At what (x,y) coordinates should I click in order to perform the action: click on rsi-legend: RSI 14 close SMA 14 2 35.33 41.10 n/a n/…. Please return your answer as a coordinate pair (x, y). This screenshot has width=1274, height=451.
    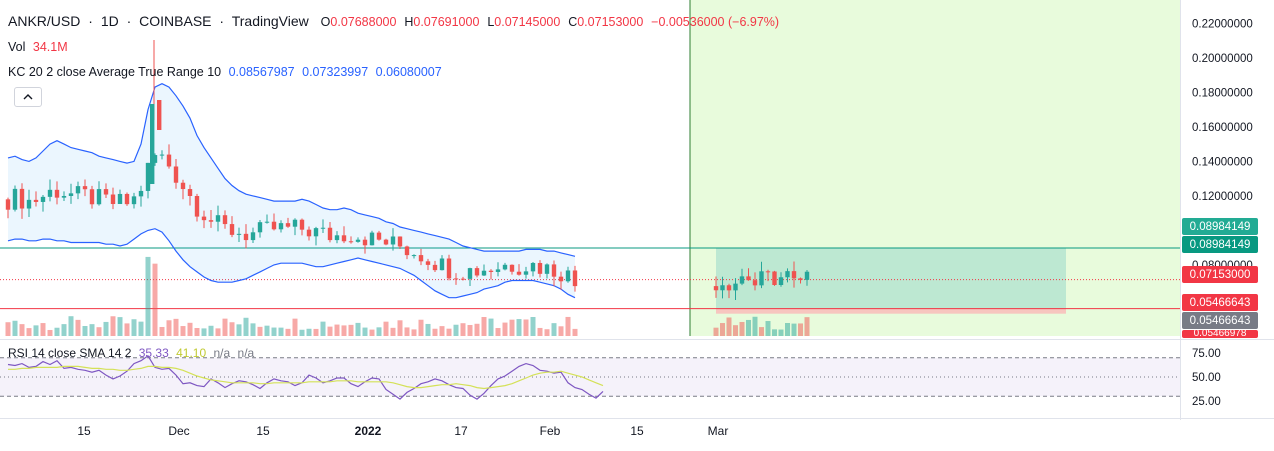
    Looking at the image, I should click on (133, 353).